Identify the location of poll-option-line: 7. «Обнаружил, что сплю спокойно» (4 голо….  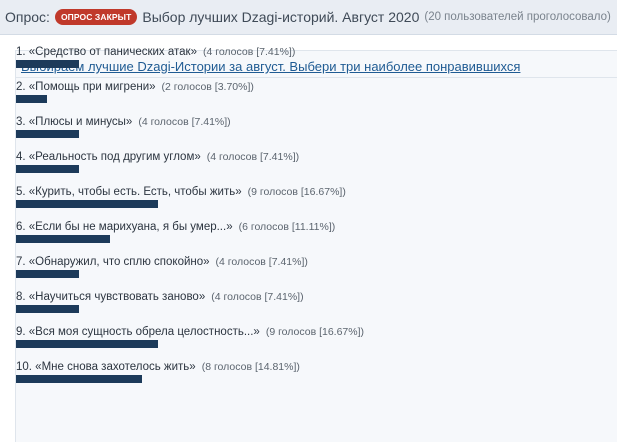
(162, 261).